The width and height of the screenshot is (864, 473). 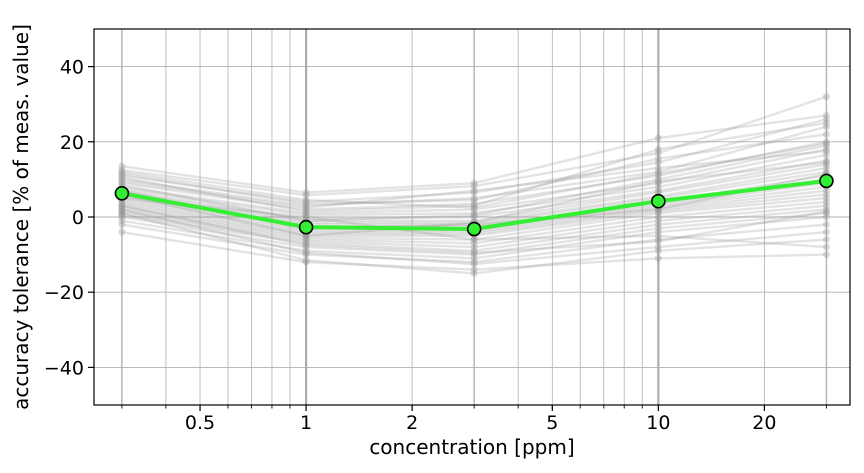 I want to click on x-tick-label: 0.5, so click(x=200, y=423).